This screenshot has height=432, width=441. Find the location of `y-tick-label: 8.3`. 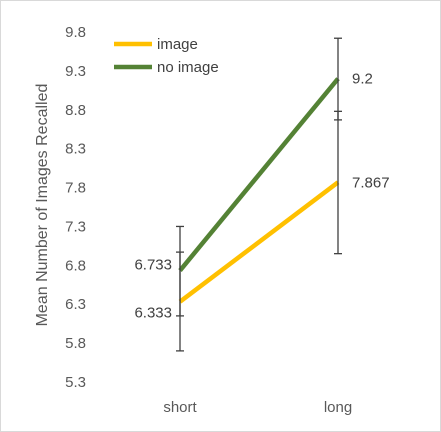

y-tick-label: 8.3 is located at coordinates (75, 149).